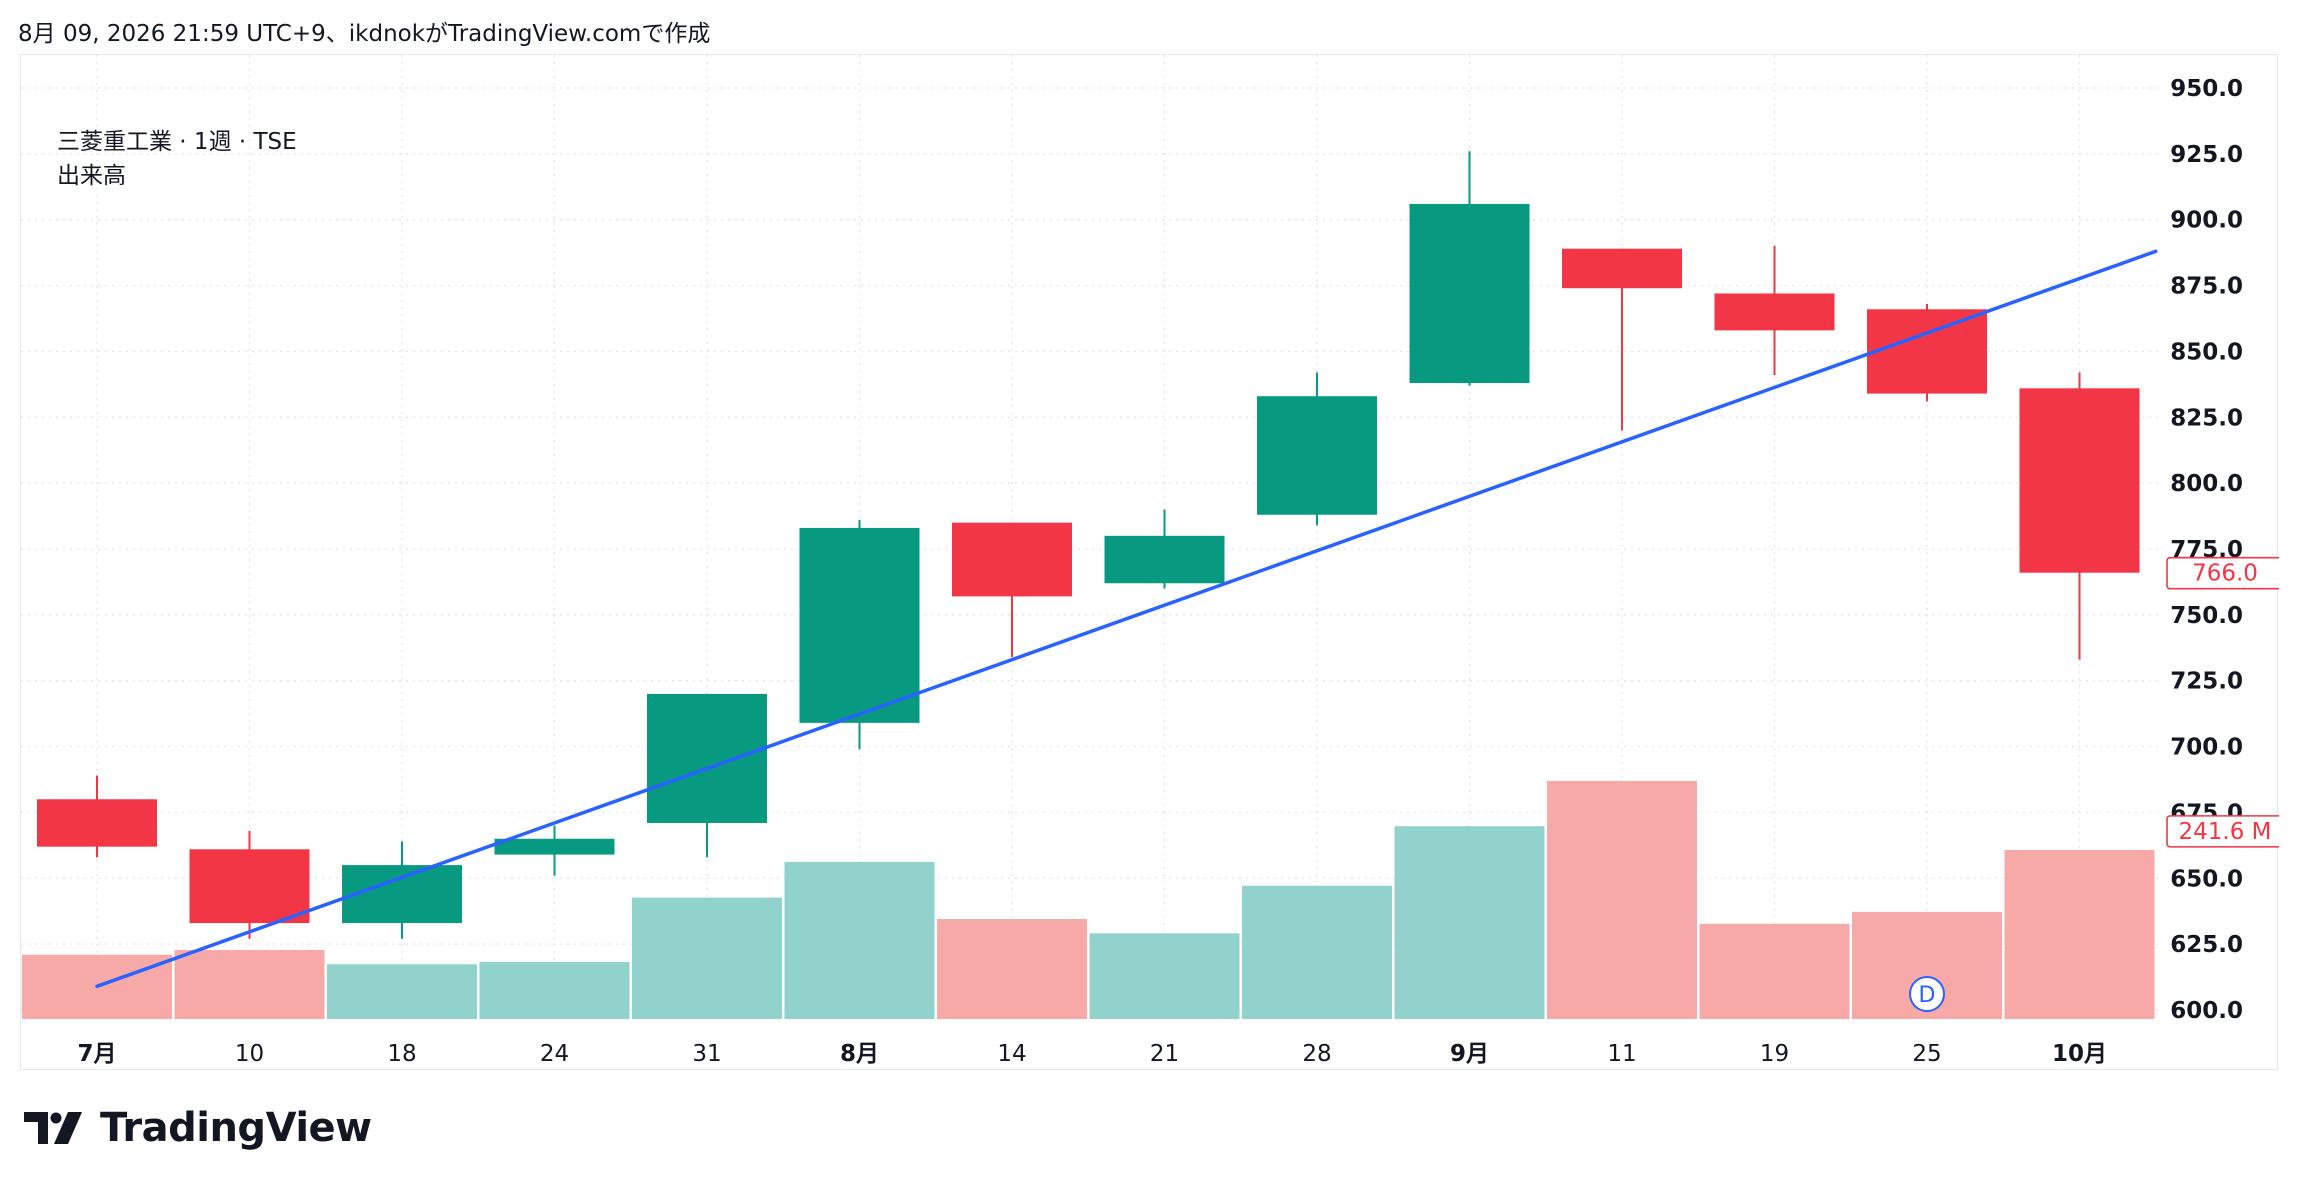  I want to click on time-tick-label: 31, so click(706, 1054).